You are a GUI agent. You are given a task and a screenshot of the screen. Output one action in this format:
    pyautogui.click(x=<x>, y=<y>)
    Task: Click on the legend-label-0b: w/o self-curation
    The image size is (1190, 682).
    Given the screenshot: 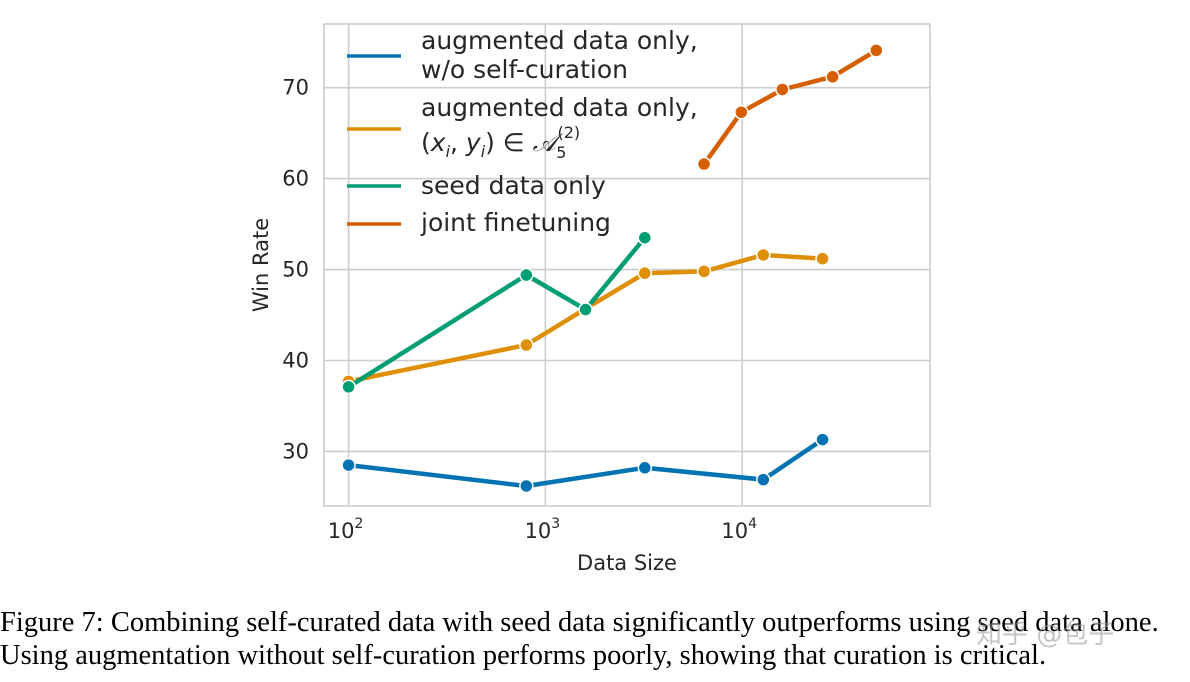 What is the action you would take?
    pyautogui.click(x=524, y=69)
    